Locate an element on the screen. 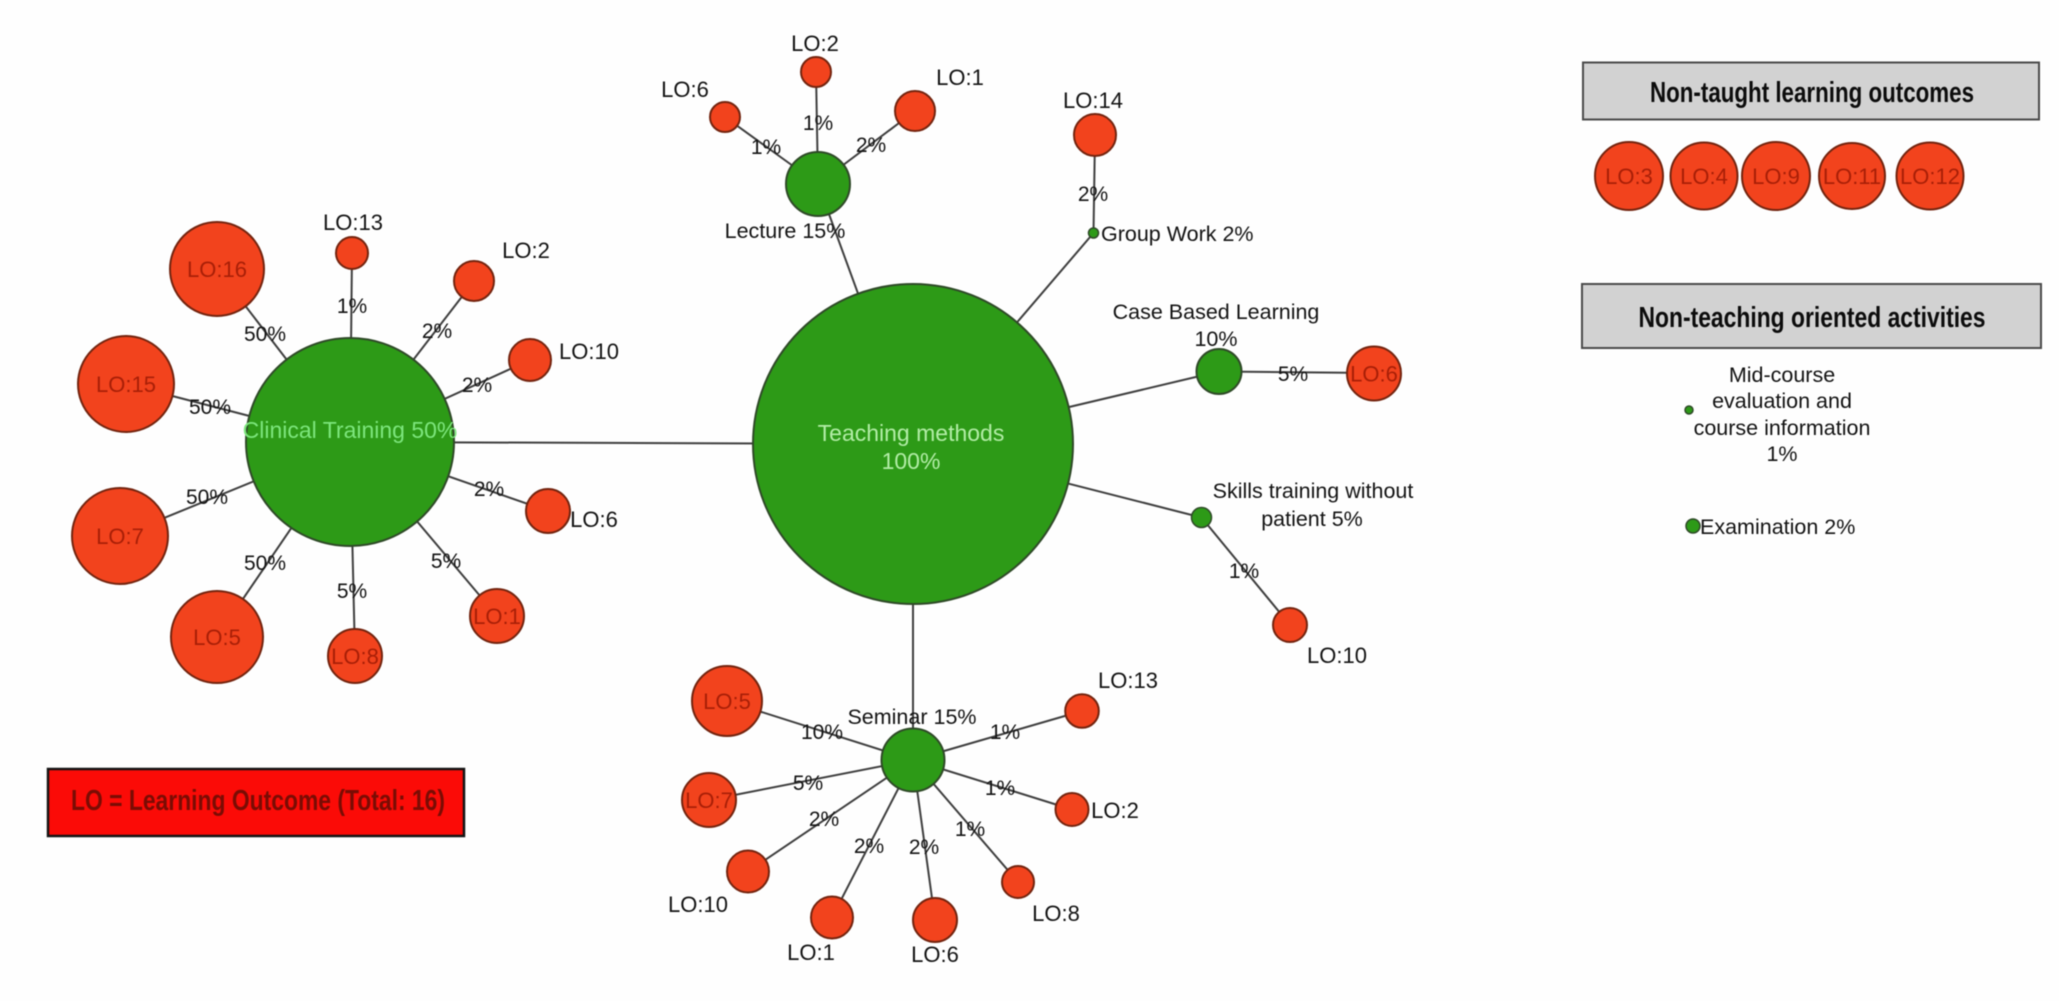  svg-text: Non-taught learning outcomes is located at coordinates (1812, 93).